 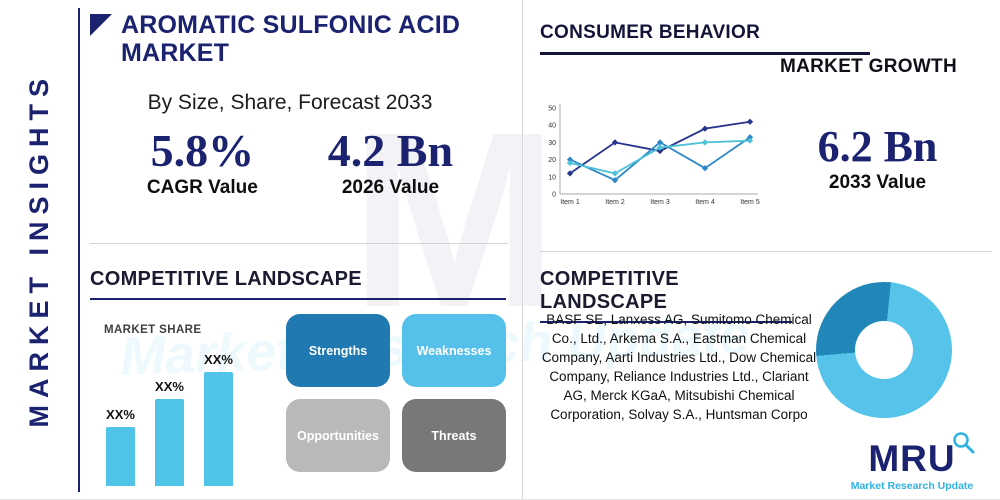 I want to click on company-donut-chart, so click(x=884, y=350).